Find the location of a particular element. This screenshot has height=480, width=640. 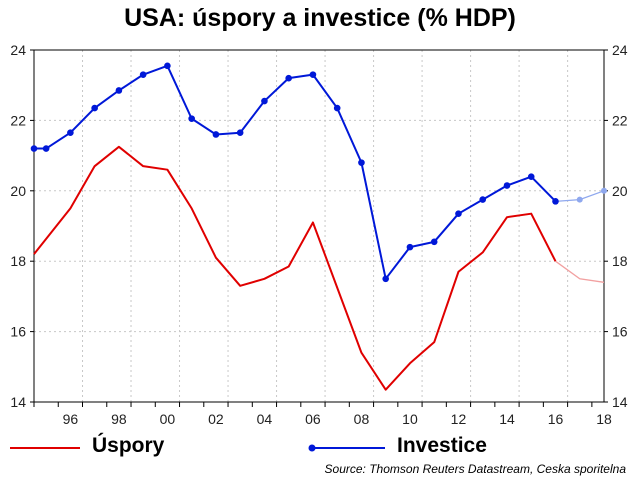

y-tick-label-left: 20 is located at coordinates (18, 191).